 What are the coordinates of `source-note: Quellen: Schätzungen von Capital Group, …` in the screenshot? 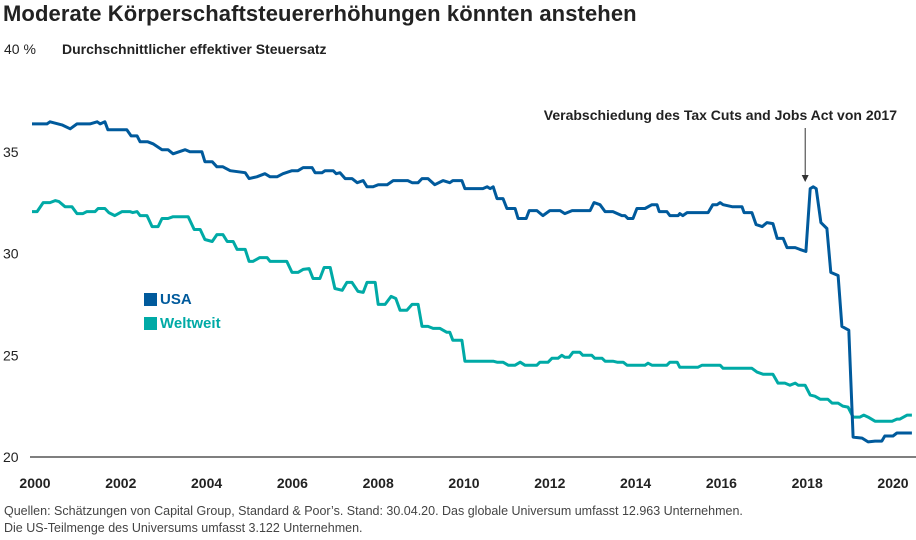 It's located at (373, 520).